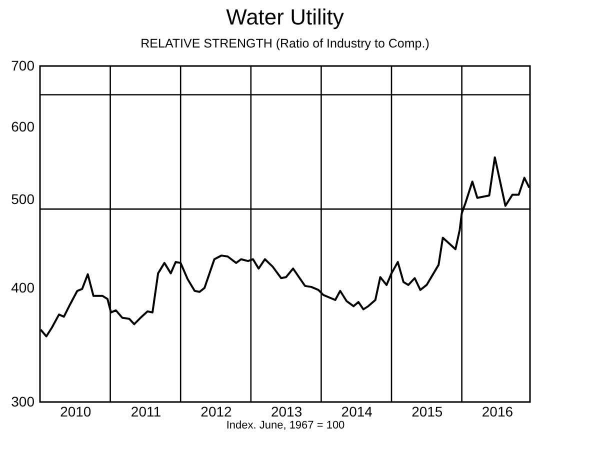  What do you see at coordinates (285, 43) in the screenshot?
I see `chart-subtitle: RELATIVE STRENGTH (Ratio of Industry to Comp.)` at bounding box center [285, 43].